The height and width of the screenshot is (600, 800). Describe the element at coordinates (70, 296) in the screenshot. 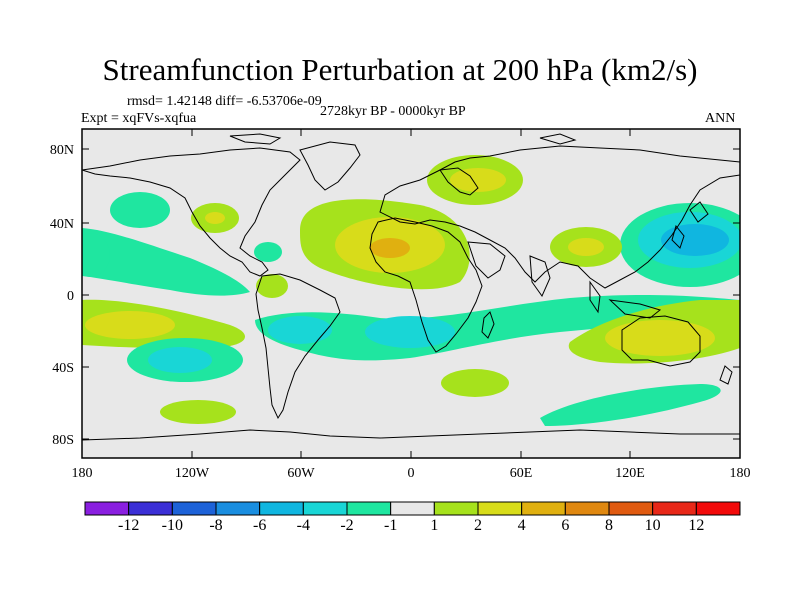

I see `lat-tick-label: 0` at that location.